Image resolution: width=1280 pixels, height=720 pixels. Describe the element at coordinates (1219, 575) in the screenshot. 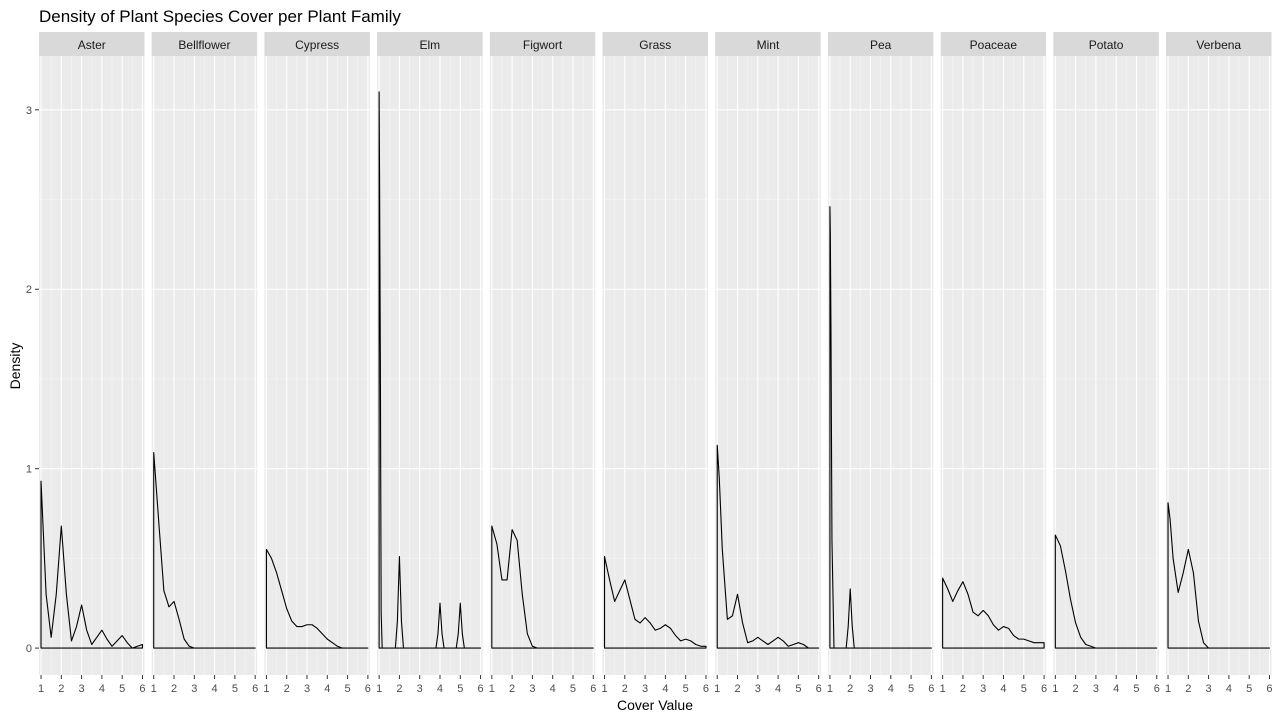

I see `density-curve-verbena` at that location.